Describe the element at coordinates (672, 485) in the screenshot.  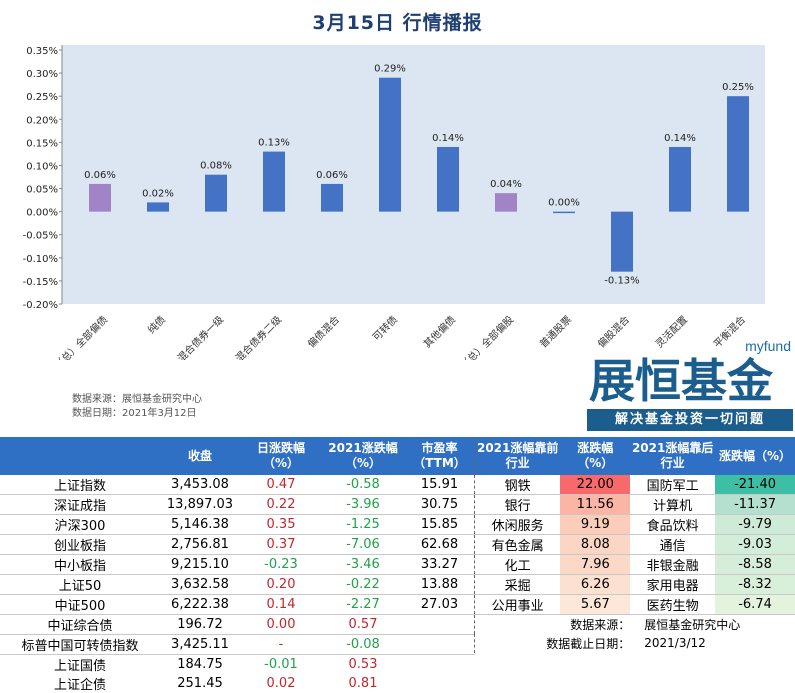
I see `table-cell: 国防军工` at that location.